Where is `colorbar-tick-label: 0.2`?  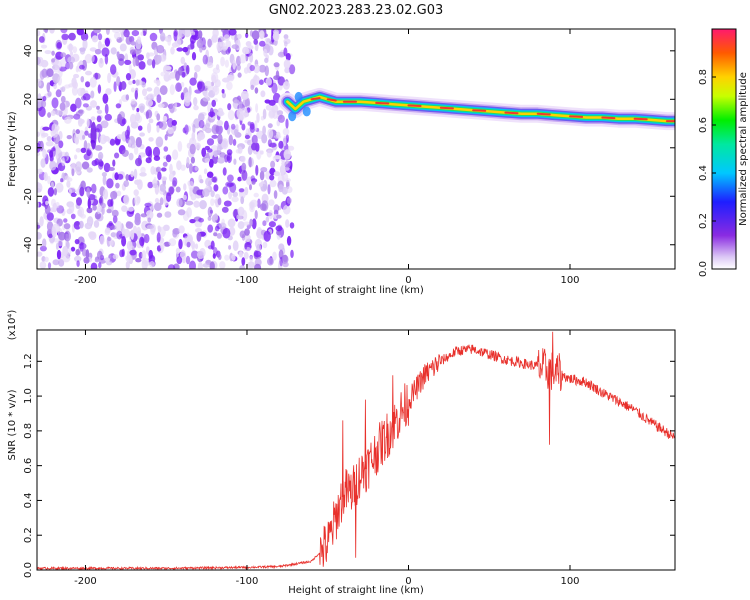 colorbar-tick-label: 0.2 is located at coordinates (703, 221).